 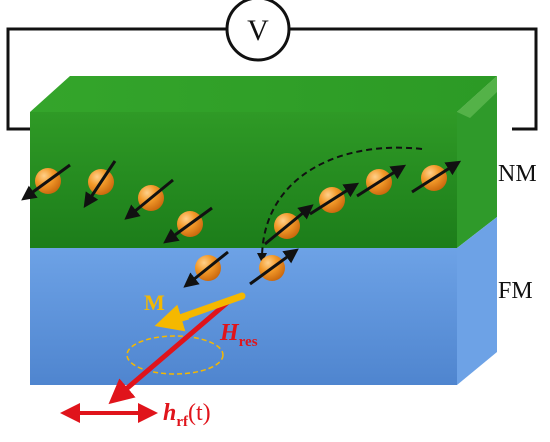 I want to click on voltmeter-label: V, so click(x=258, y=30).